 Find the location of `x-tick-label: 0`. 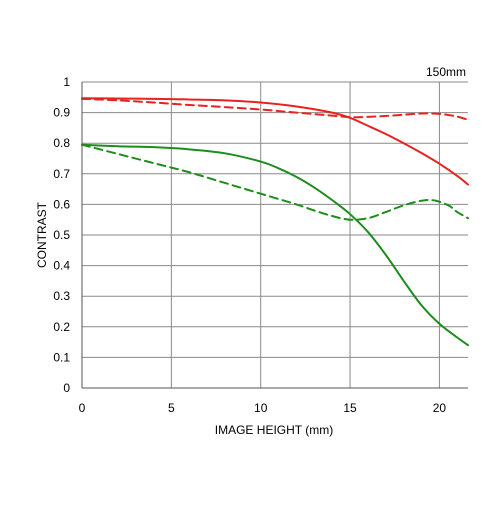

x-tick-label: 0 is located at coordinates (82, 408).